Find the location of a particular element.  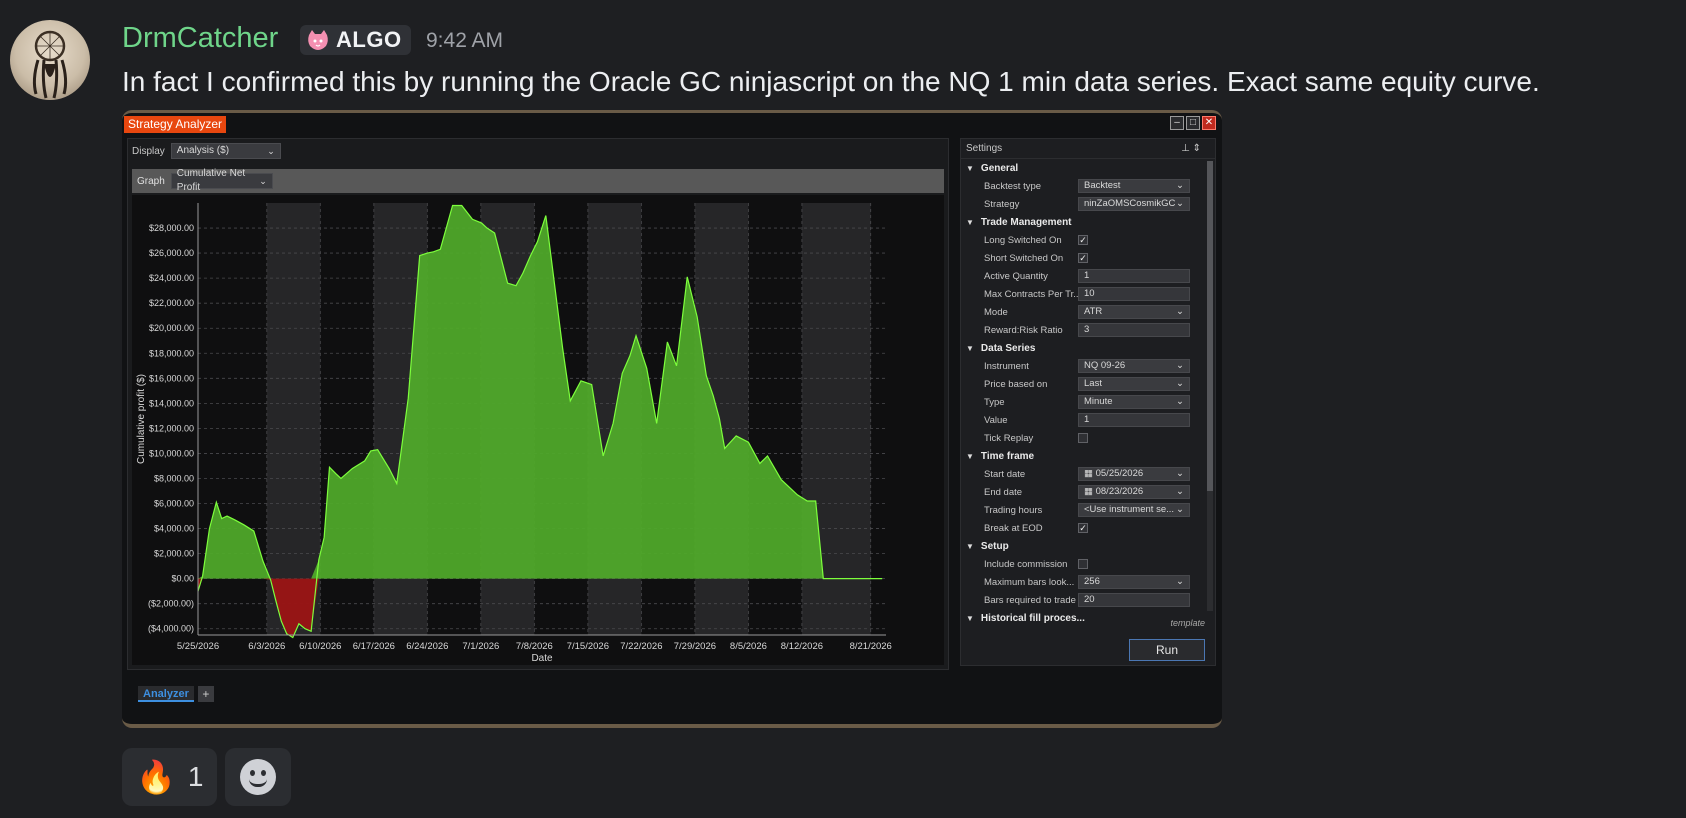

template-link: template is located at coordinates (1187, 623).